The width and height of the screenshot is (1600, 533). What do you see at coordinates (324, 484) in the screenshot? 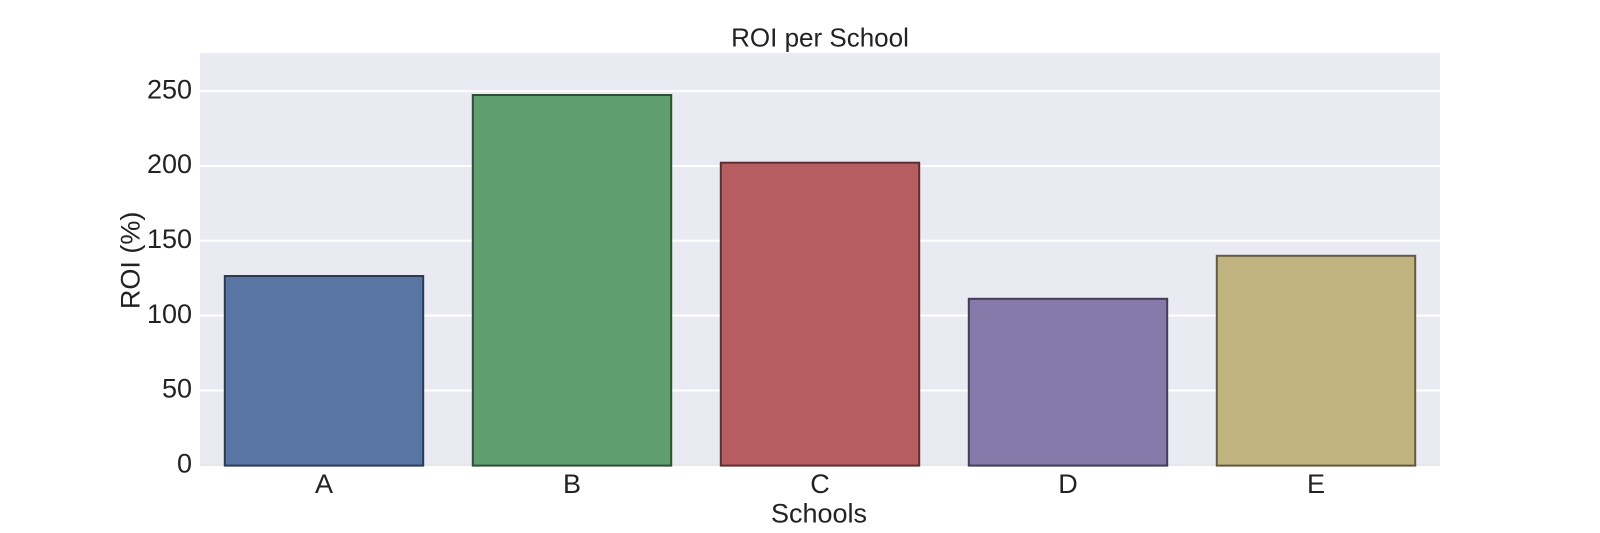
I see `svg-text: A` at bounding box center [324, 484].